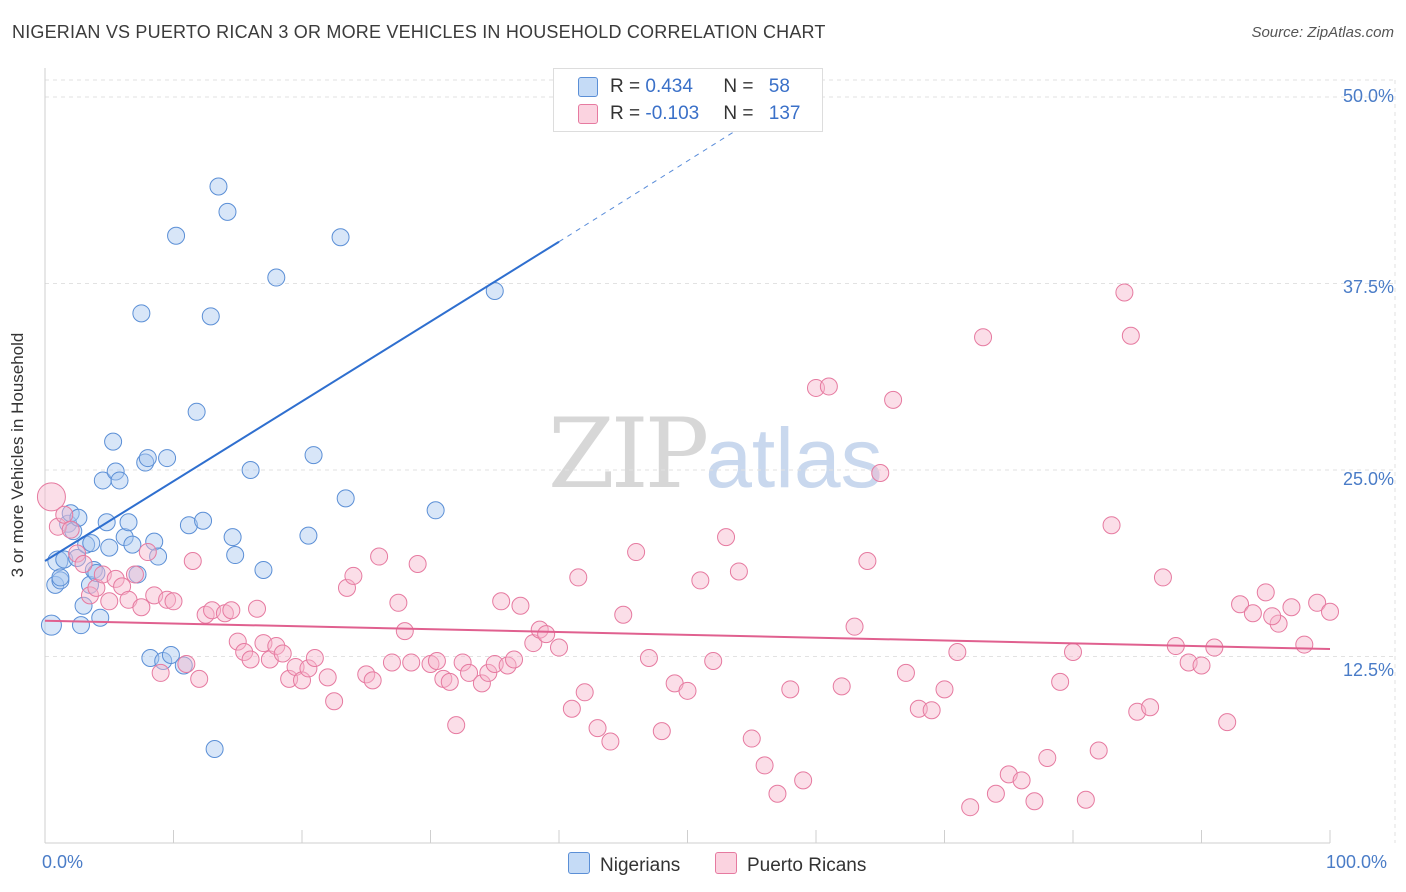  I want to click on legend-n-label: N =, so click(741, 113).